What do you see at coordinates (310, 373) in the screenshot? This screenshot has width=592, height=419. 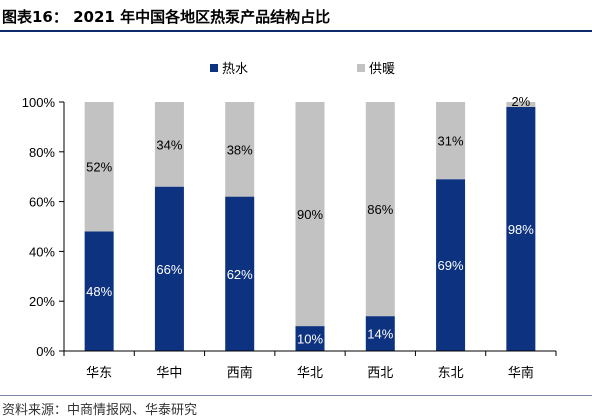 I see `x-tick-label-3: 华北` at bounding box center [310, 373].